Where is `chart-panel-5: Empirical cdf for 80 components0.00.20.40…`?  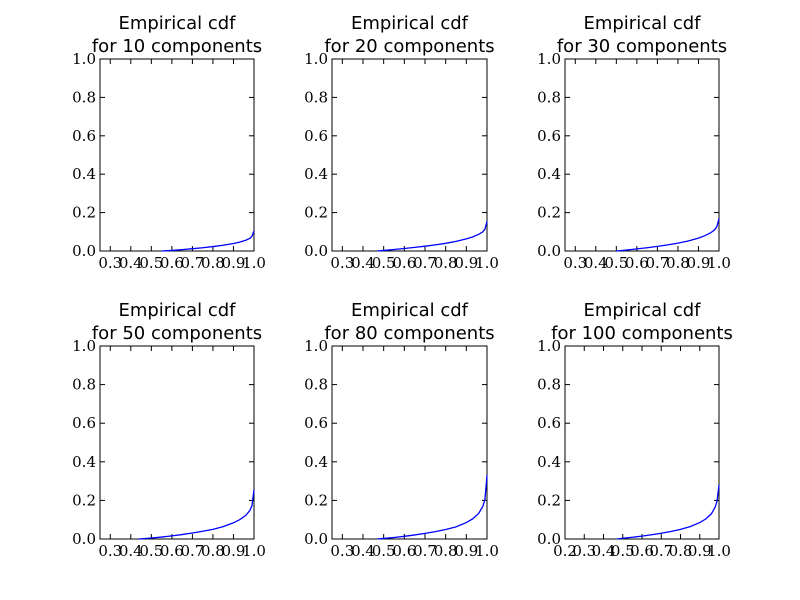
chart-panel-5: Empirical cdf for 80 components0.00.20.40… is located at coordinates (401, 430).